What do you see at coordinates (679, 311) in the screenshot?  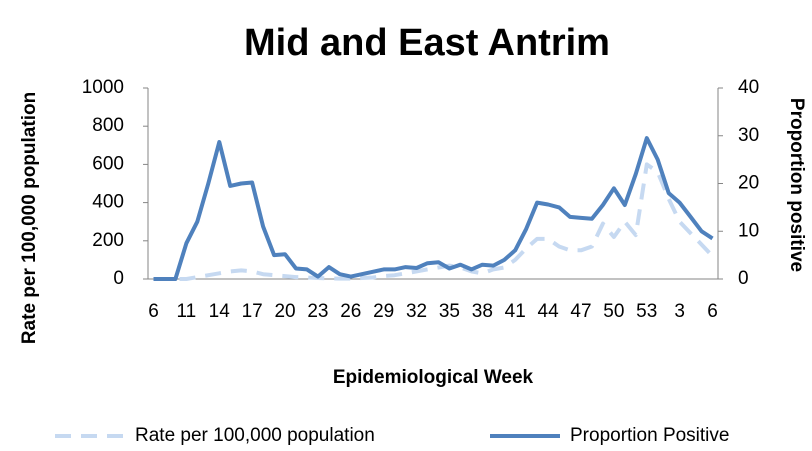 I see `x-tick-label: 3` at bounding box center [679, 311].